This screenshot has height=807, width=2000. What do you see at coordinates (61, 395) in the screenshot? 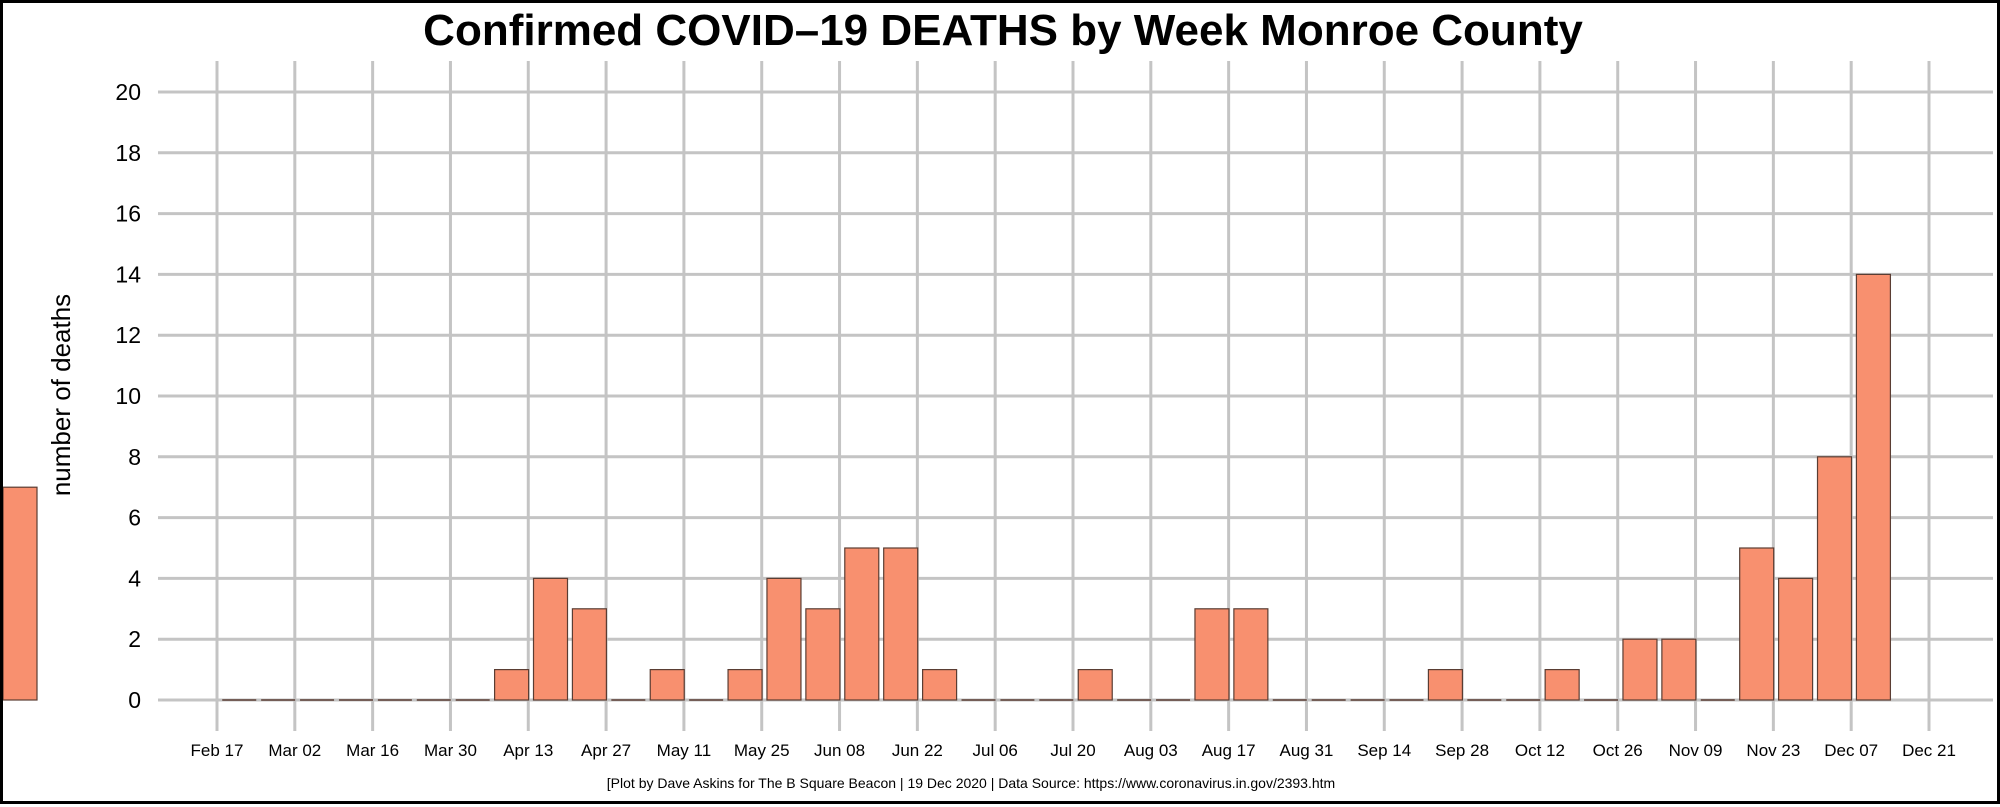
I see `y-axis-label: number of deaths` at bounding box center [61, 395].